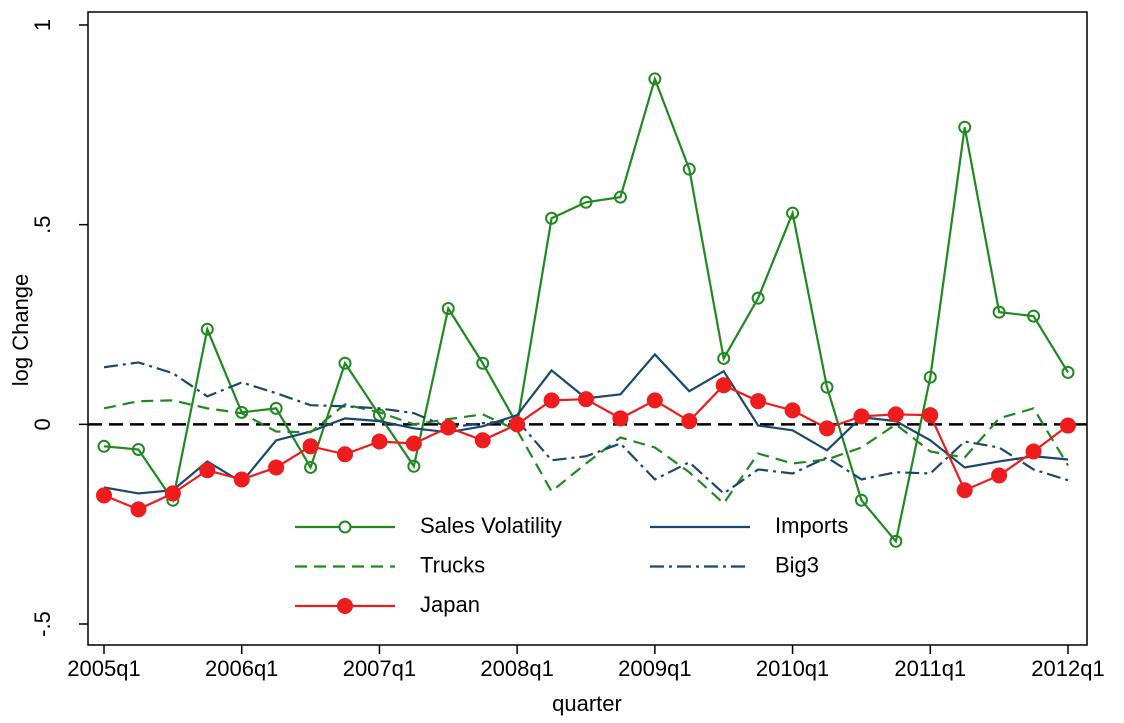 The image size is (1124, 723). Describe the element at coordinates (811, 525) in the screenshot. I see `legend-label: Imports` at that location.